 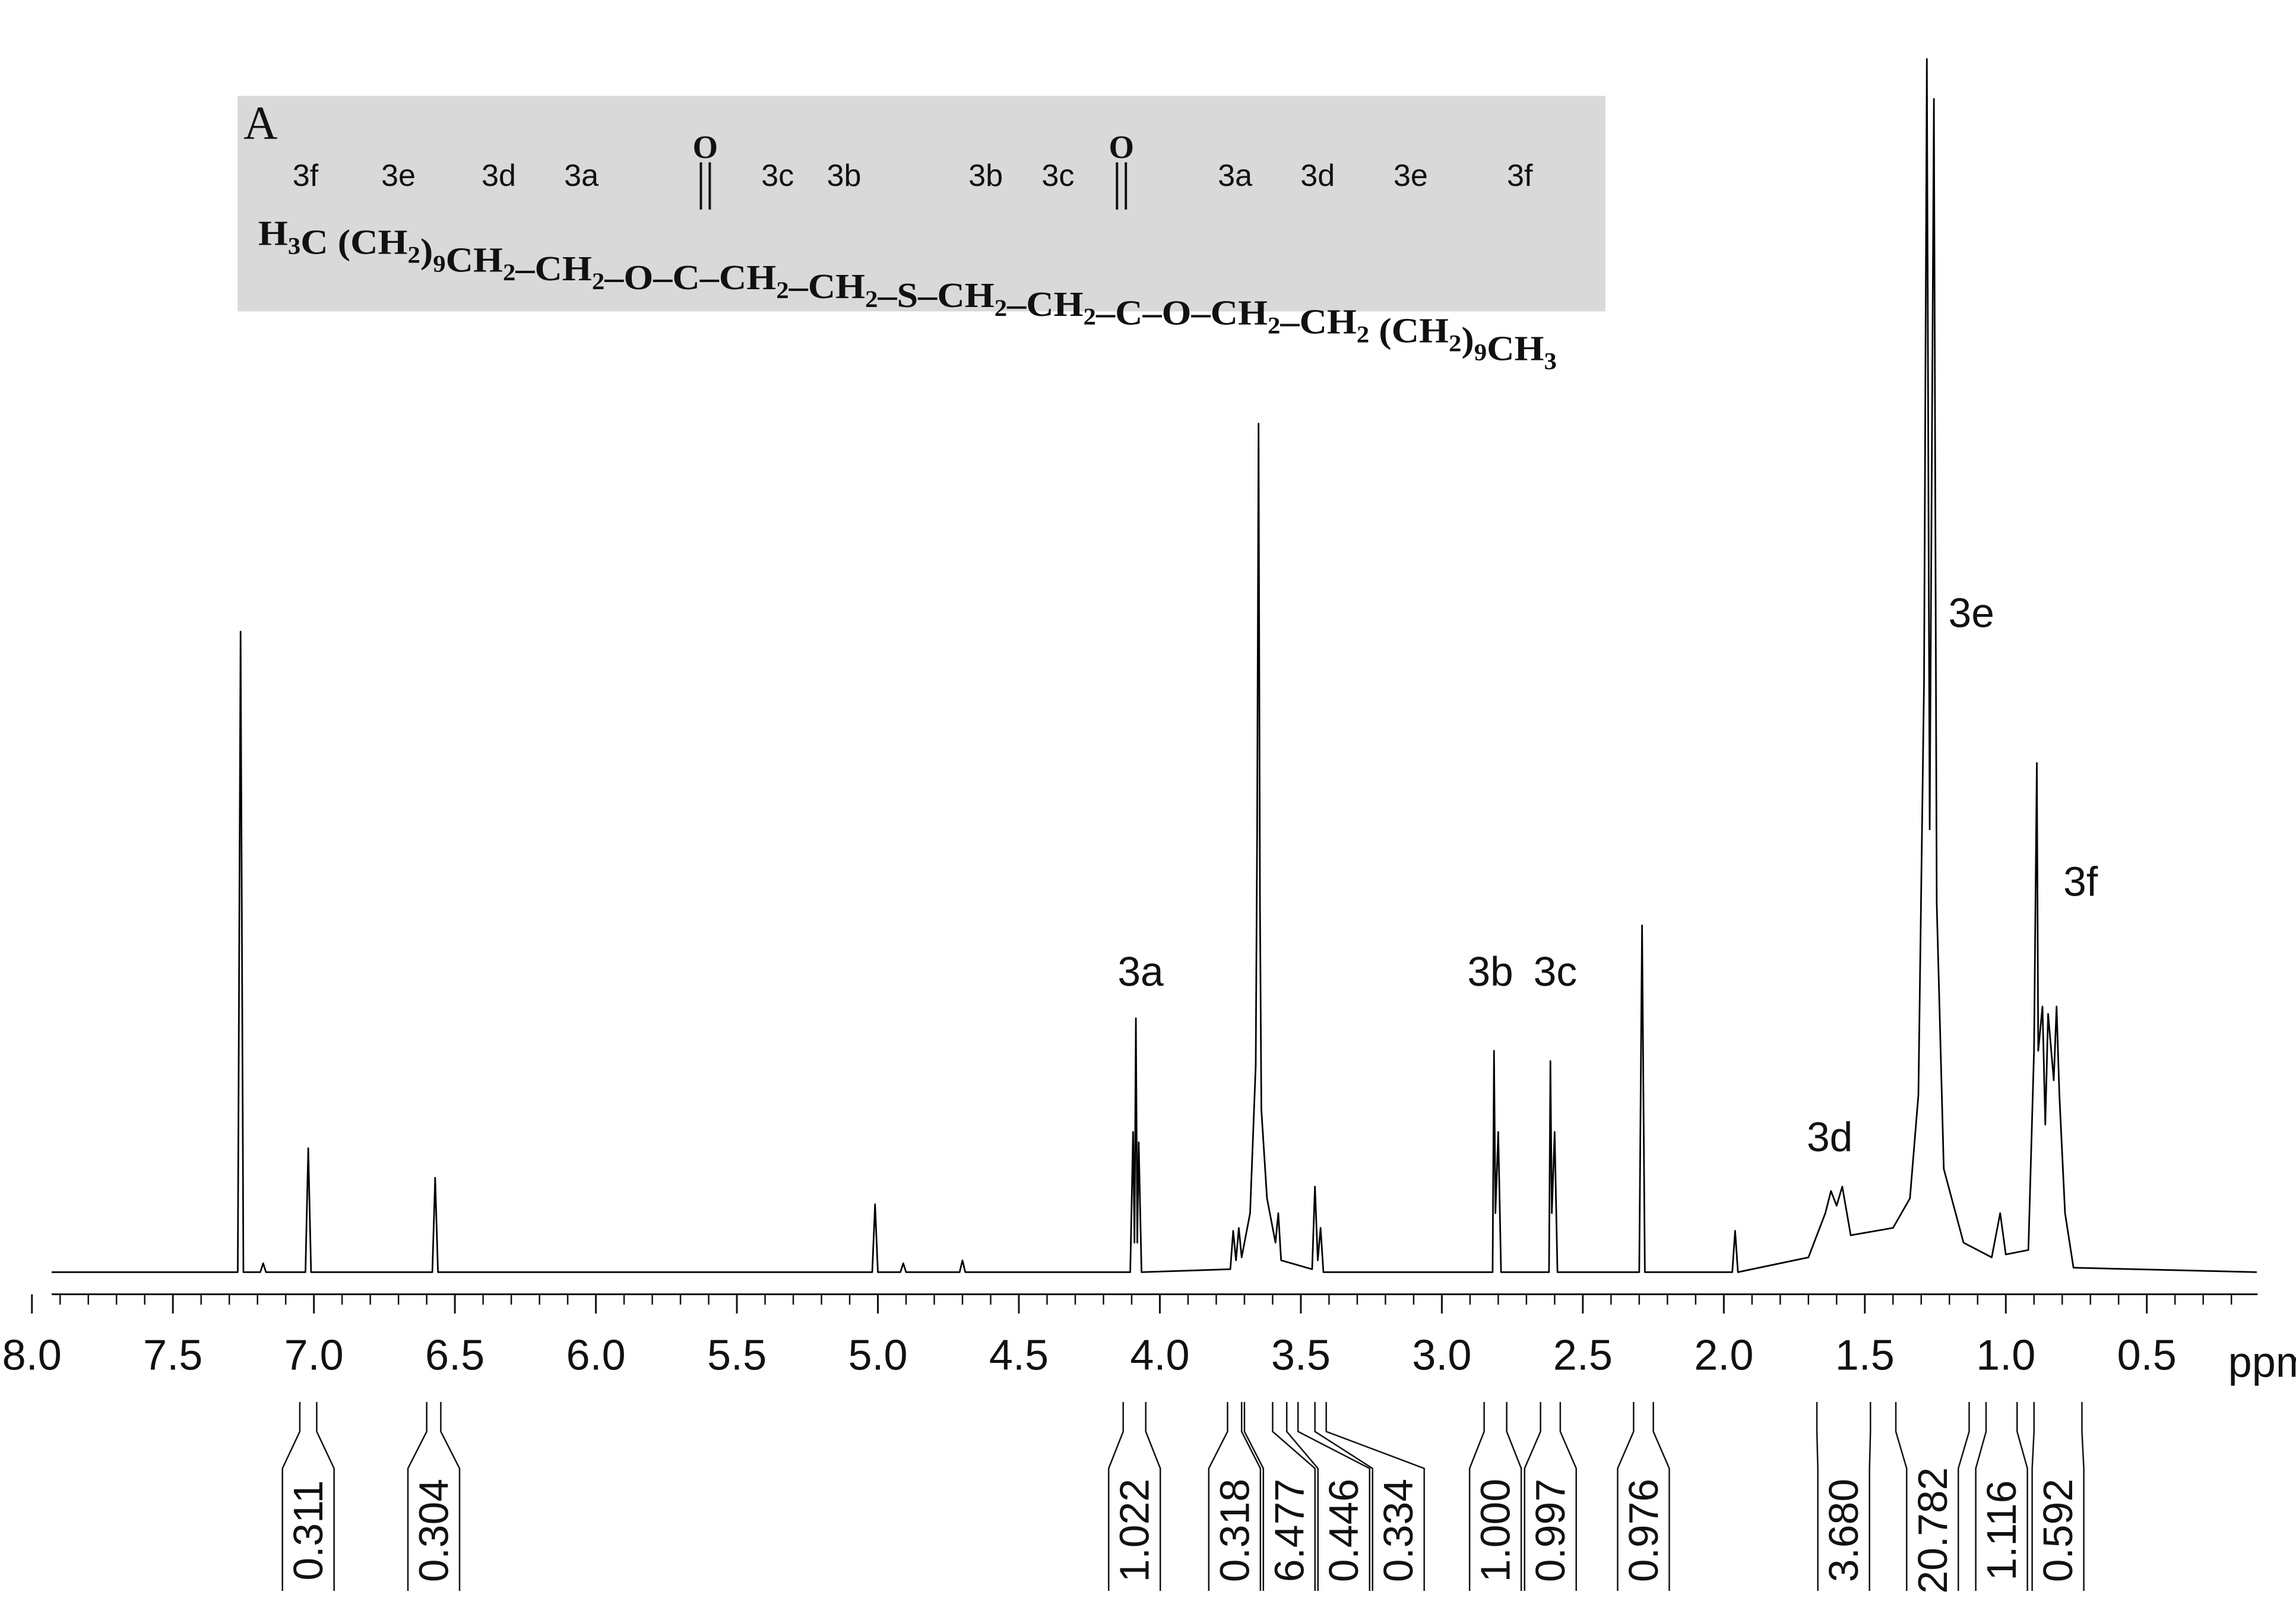 I want to click on formula-part: –O–C–CH, so click(x=690, y=277).